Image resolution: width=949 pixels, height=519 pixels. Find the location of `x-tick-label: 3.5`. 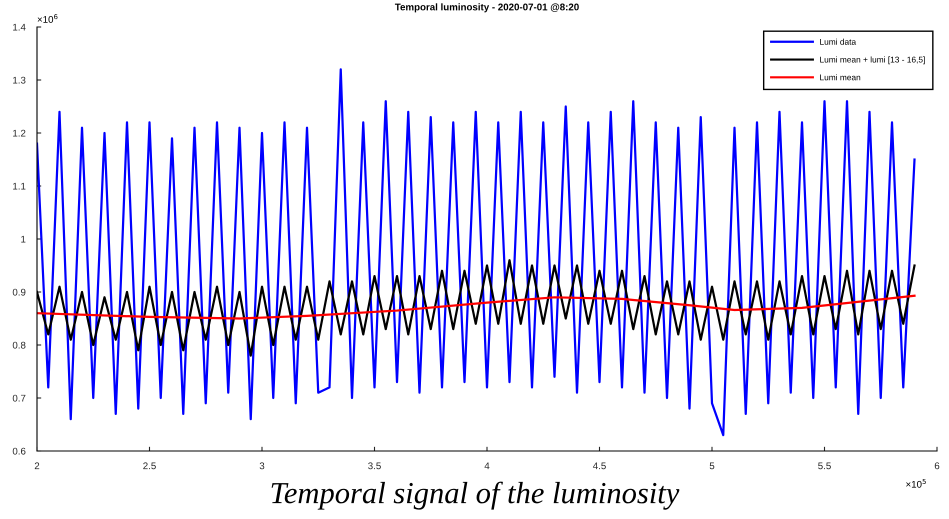

x-tick-label: 3.5 is located at coordinates (374, 466).